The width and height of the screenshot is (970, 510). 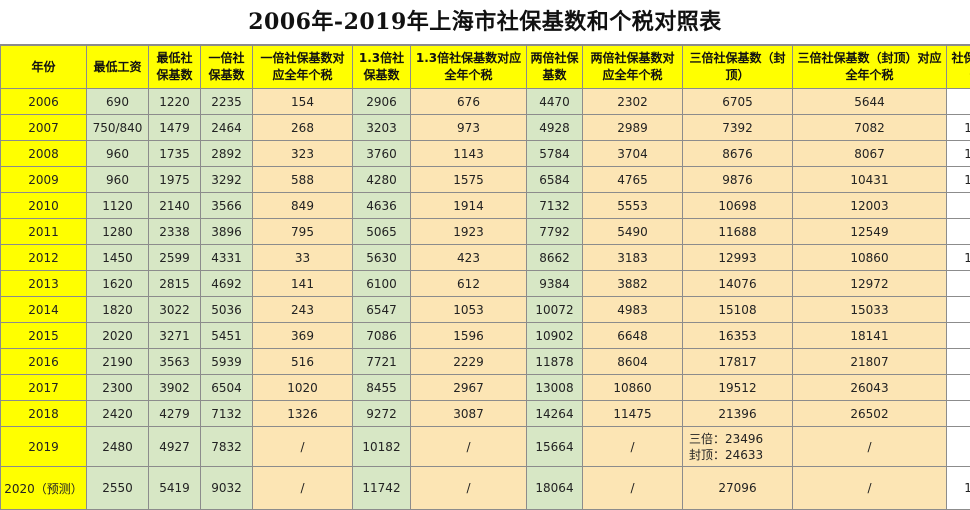 I want to click on cell-tax-3x: 15033, so click(x=870, y=310).